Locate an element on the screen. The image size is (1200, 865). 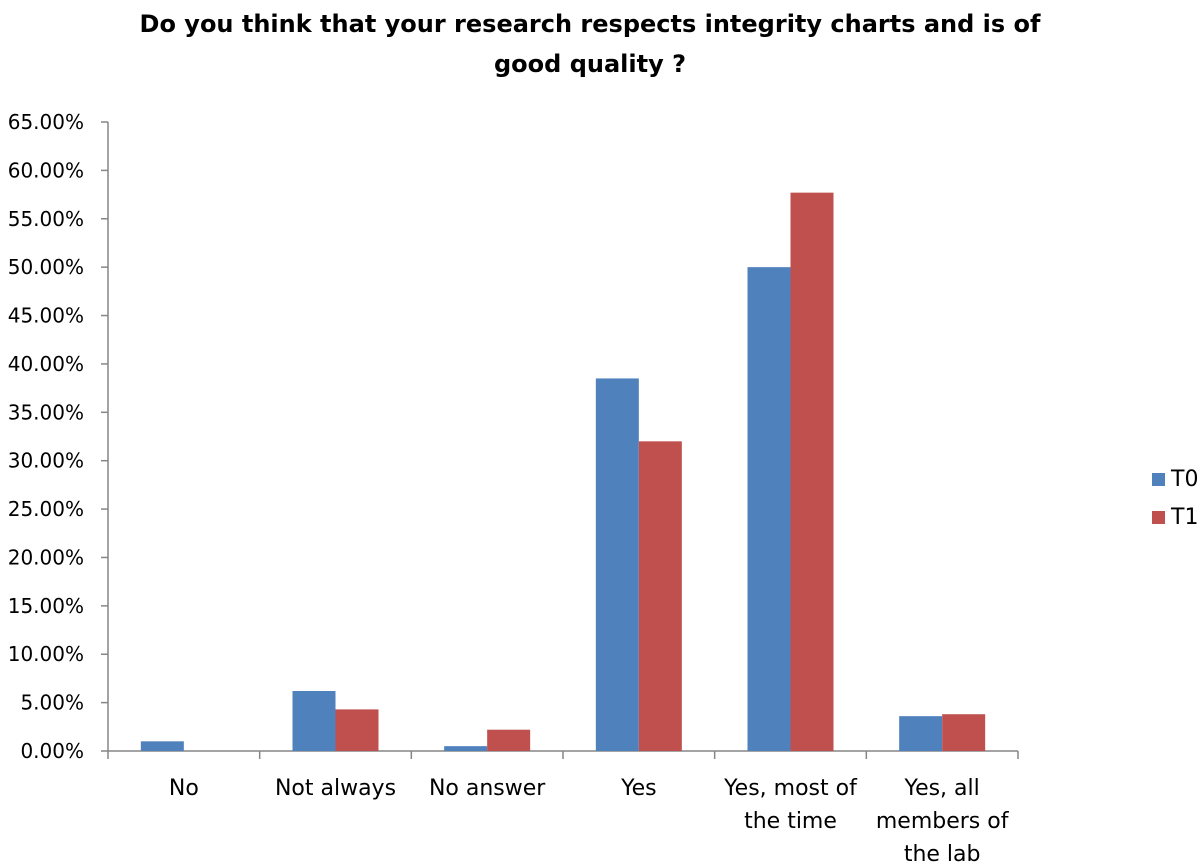
x-category-label: Yes is located at coordinates (638, 788).